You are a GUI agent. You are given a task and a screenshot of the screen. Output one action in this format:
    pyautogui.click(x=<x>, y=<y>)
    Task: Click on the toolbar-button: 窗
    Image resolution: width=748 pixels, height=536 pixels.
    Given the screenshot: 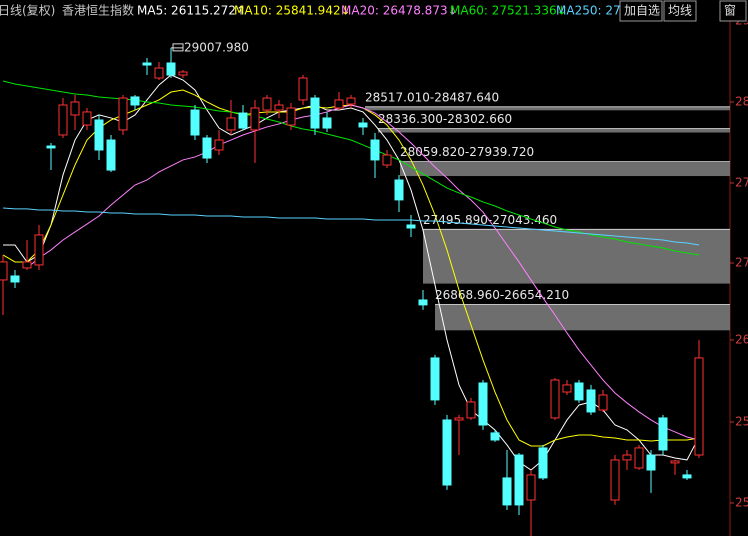 What is the action you would take?
    pyautogui.click(x=730, y=11)
    